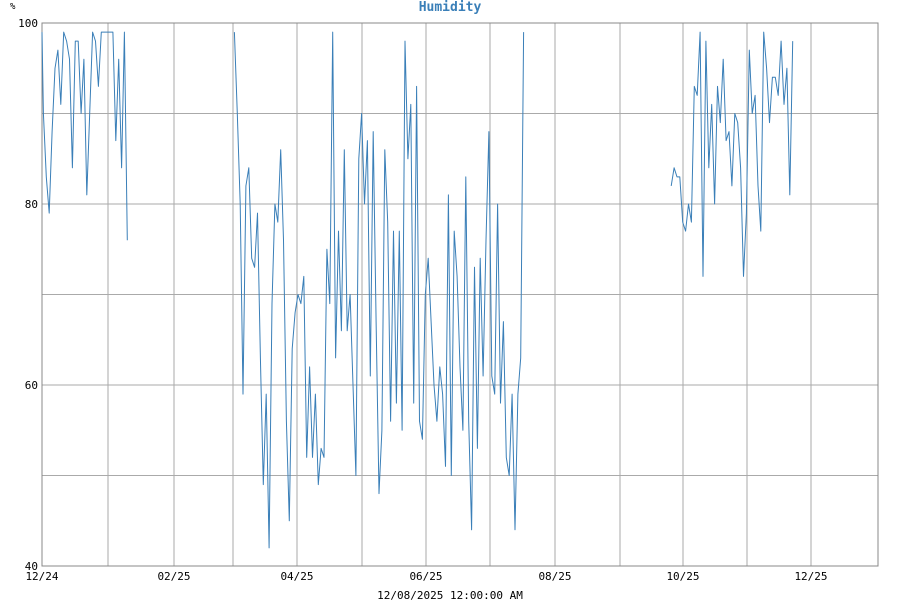 The height and width of the screenshot is (600, 900). I want to click on x-axis-ticks: 12/24 02/25 04/25 06/25 08/25 10/25 12/25, so click(426, 576).